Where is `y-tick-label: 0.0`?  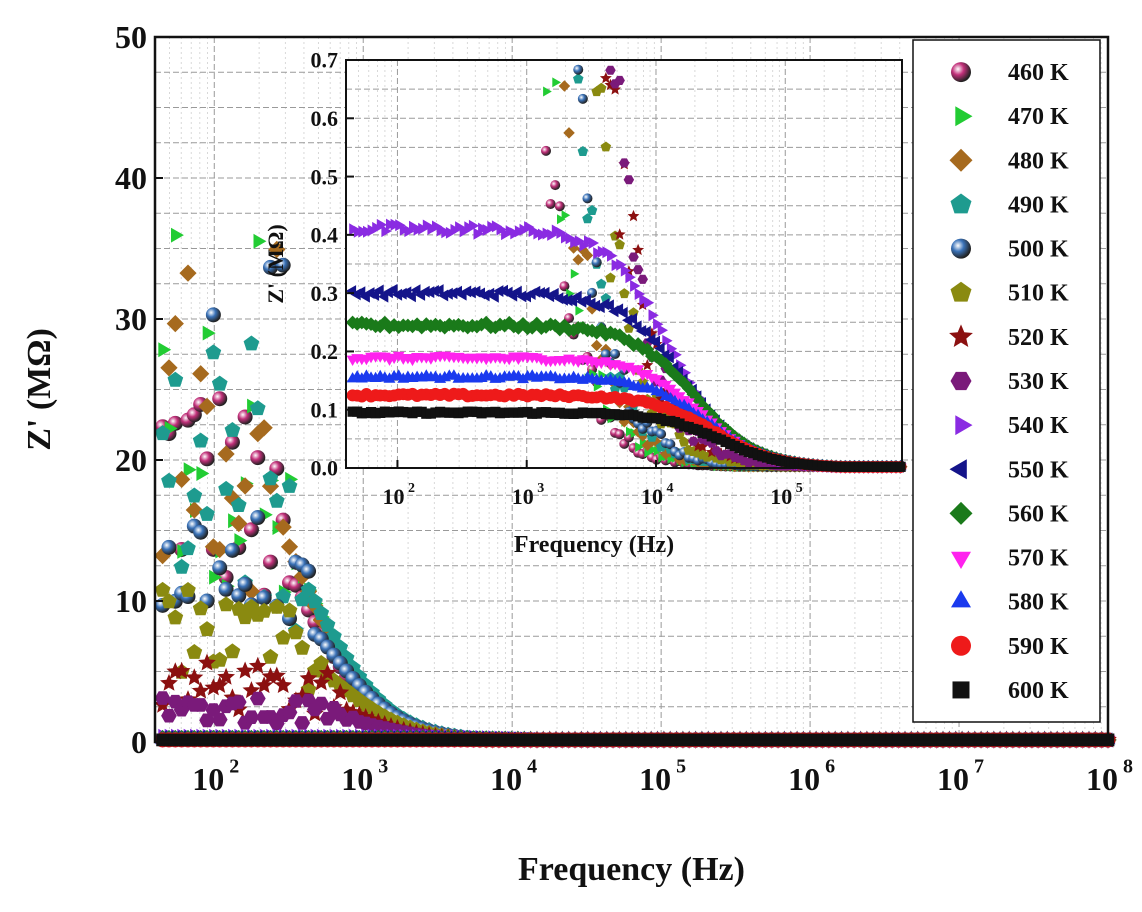 y-tick-label: 0.0 is located at coordinates (325, 468).